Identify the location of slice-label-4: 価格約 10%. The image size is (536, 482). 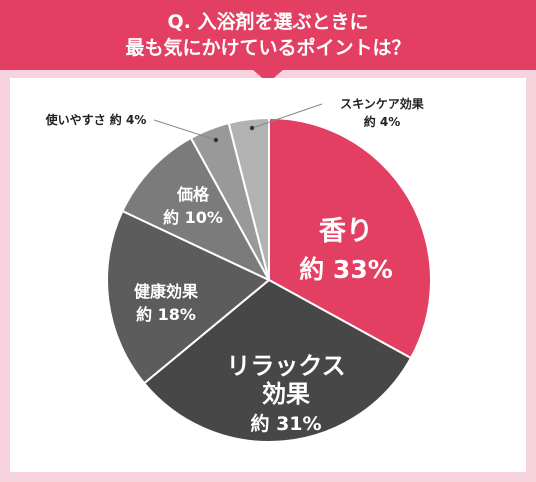
(193, 206).